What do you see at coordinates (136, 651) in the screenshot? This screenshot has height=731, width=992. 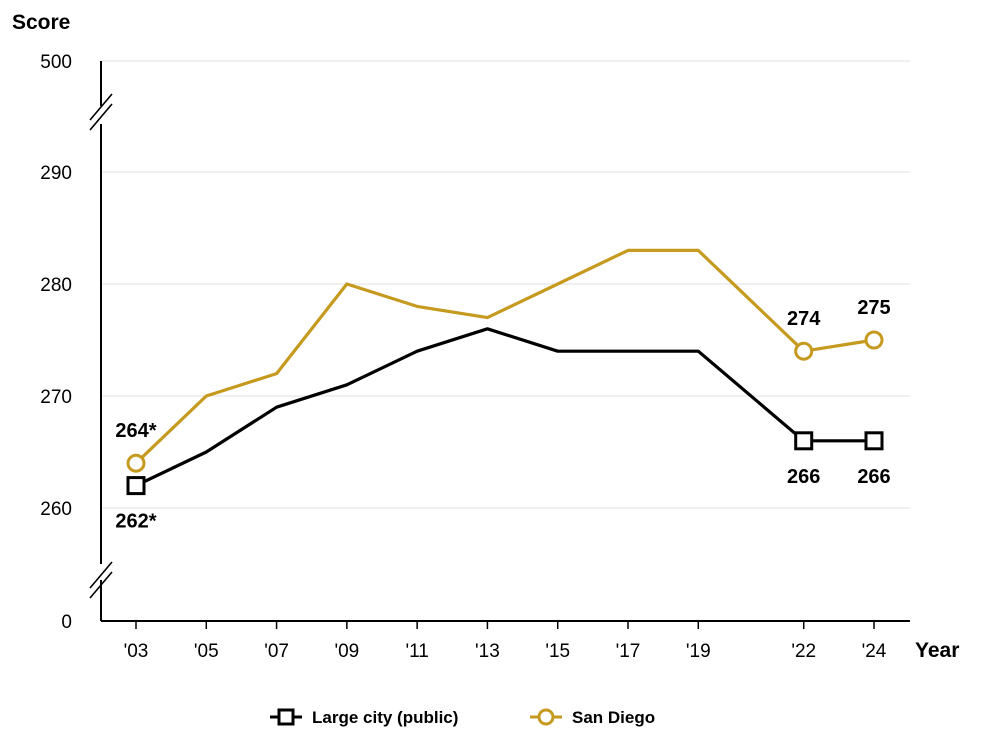 I see `x-tick-label: '03` at bounding box center [136, 651].